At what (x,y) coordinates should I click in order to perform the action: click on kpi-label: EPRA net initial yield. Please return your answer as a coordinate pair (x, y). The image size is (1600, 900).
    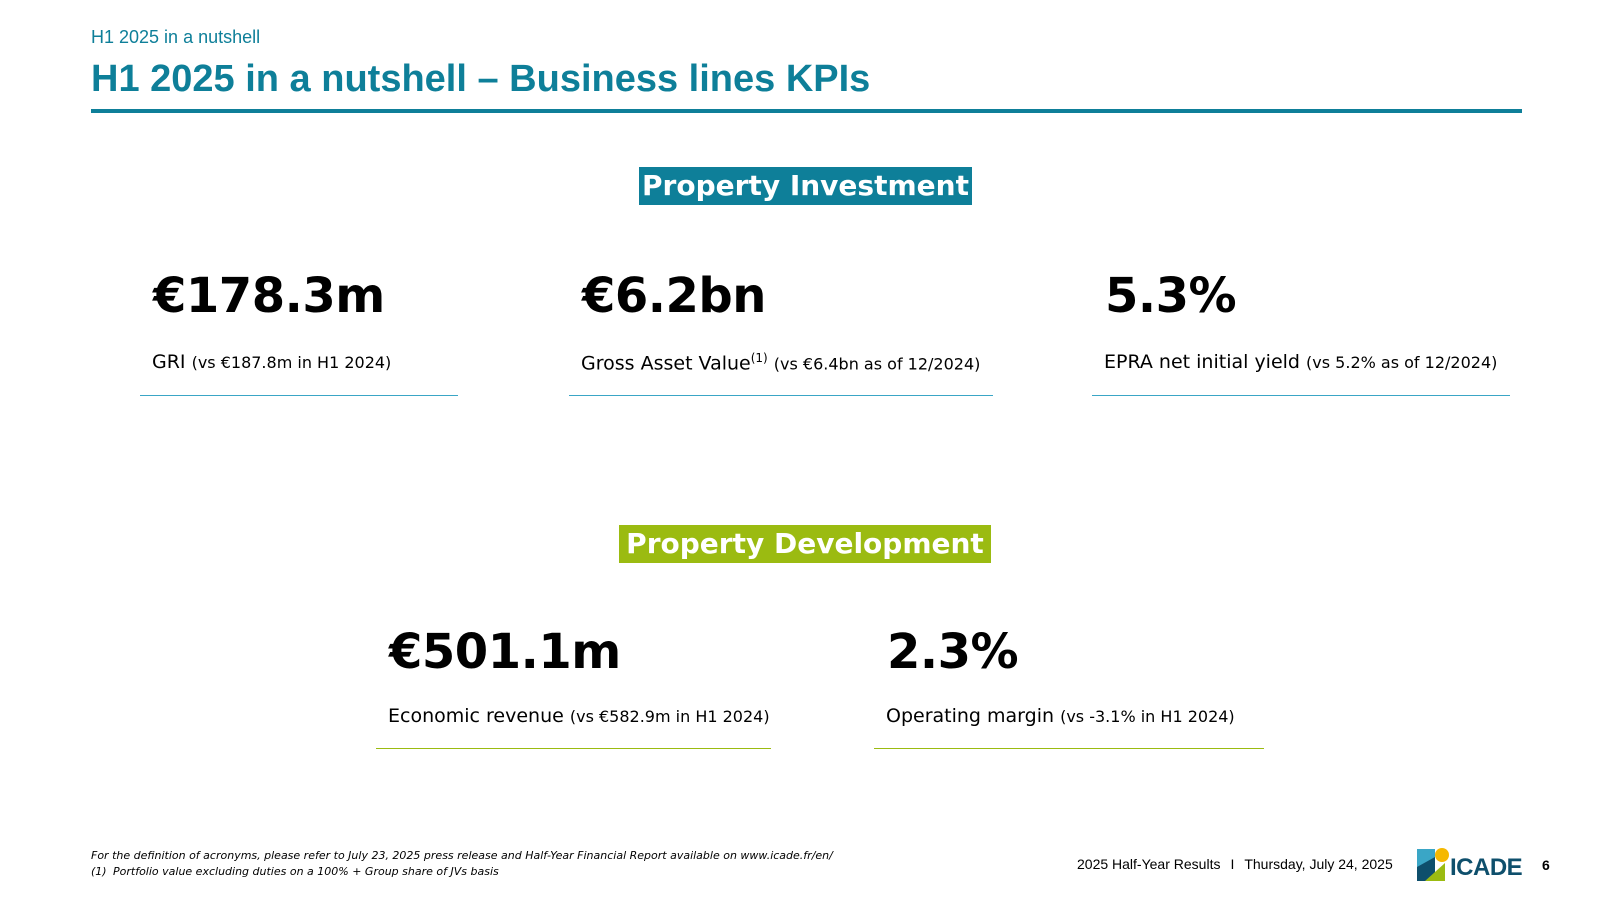
    Looking at the image, I should click on (1202, 362).